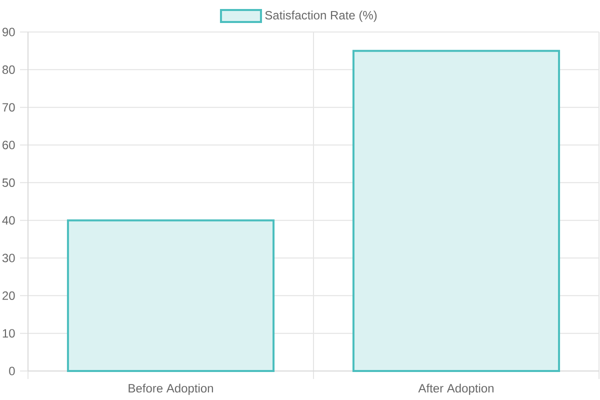  Describe the element at coordinates (8, 258) in the screenshot. I see `y-tick-label: 30` at that location.